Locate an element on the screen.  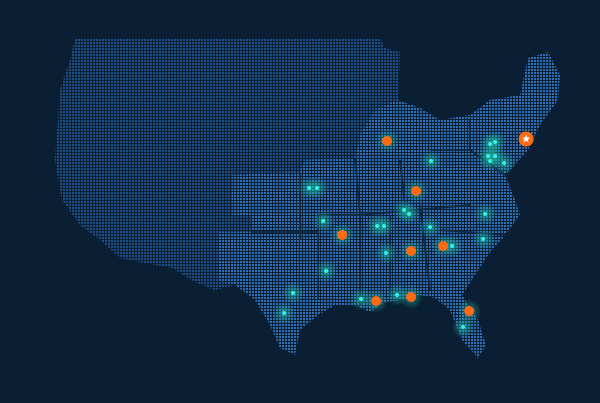
star-icon is located at coordinates (526, 138).